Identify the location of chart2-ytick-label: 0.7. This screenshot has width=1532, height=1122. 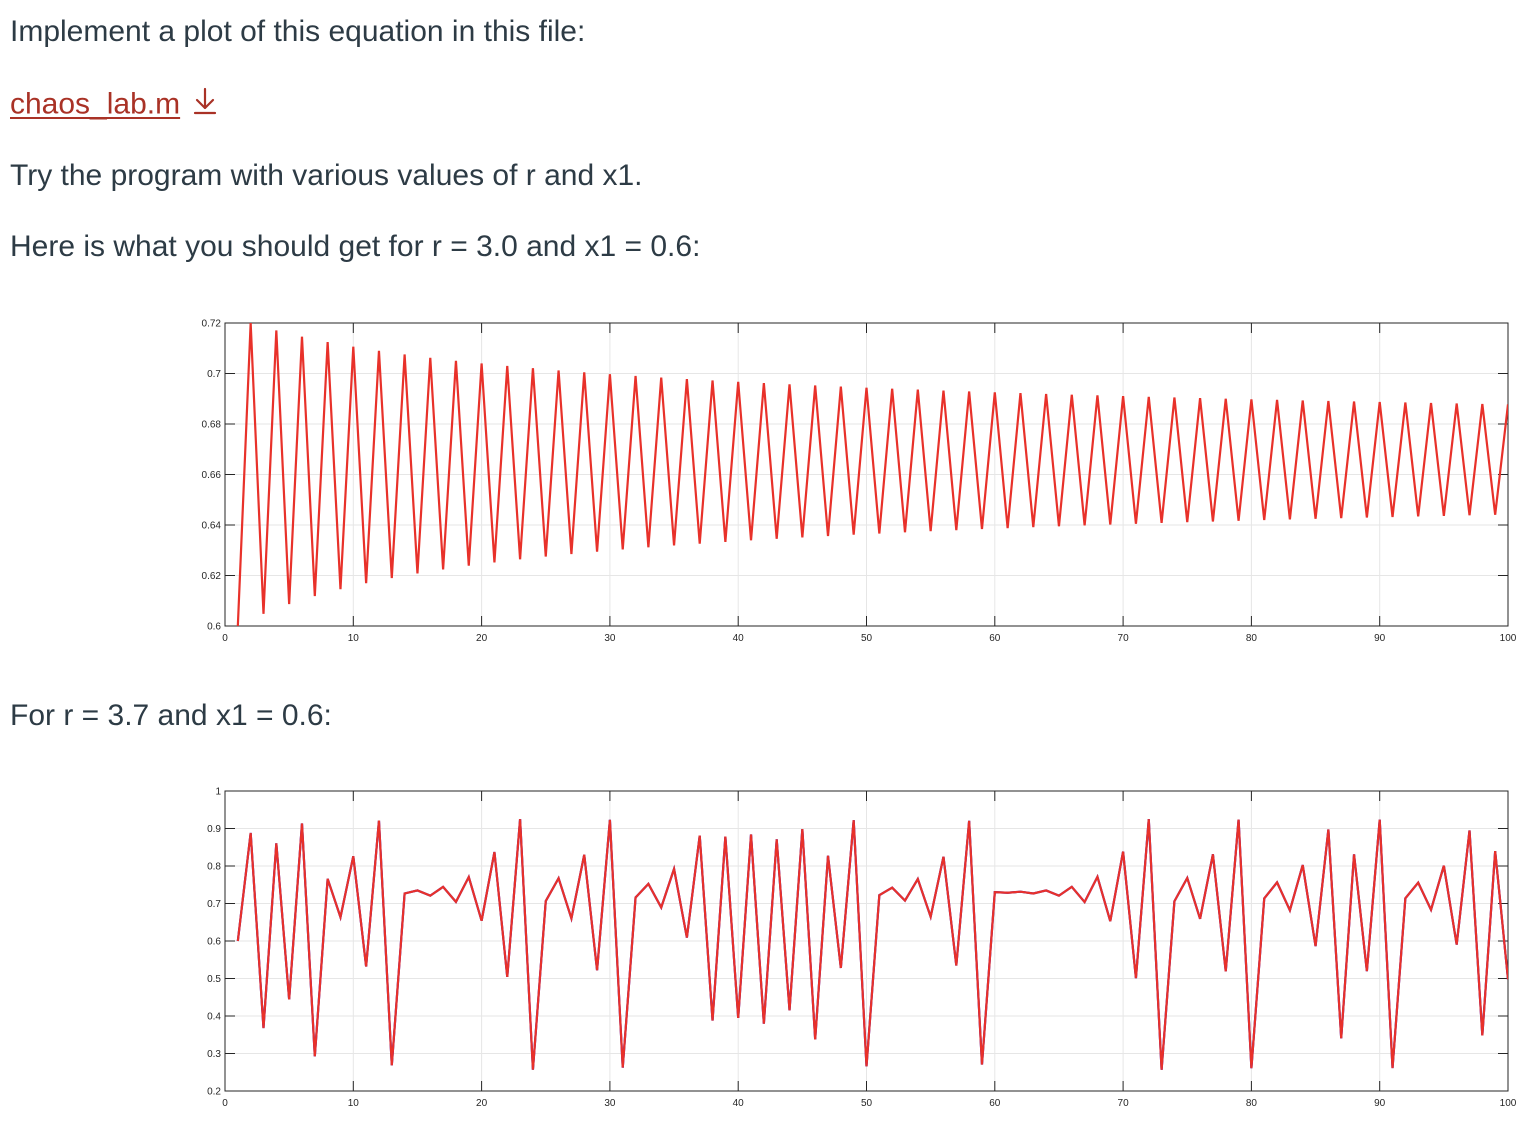
(214, 904).